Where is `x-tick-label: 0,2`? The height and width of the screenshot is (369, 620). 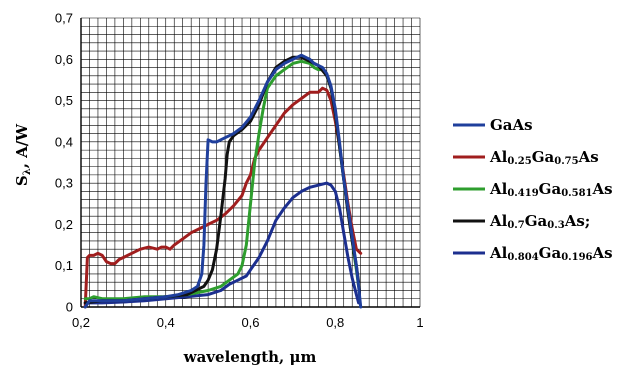 x-tick-label: 0,2 is located at coordinates (81, 322).